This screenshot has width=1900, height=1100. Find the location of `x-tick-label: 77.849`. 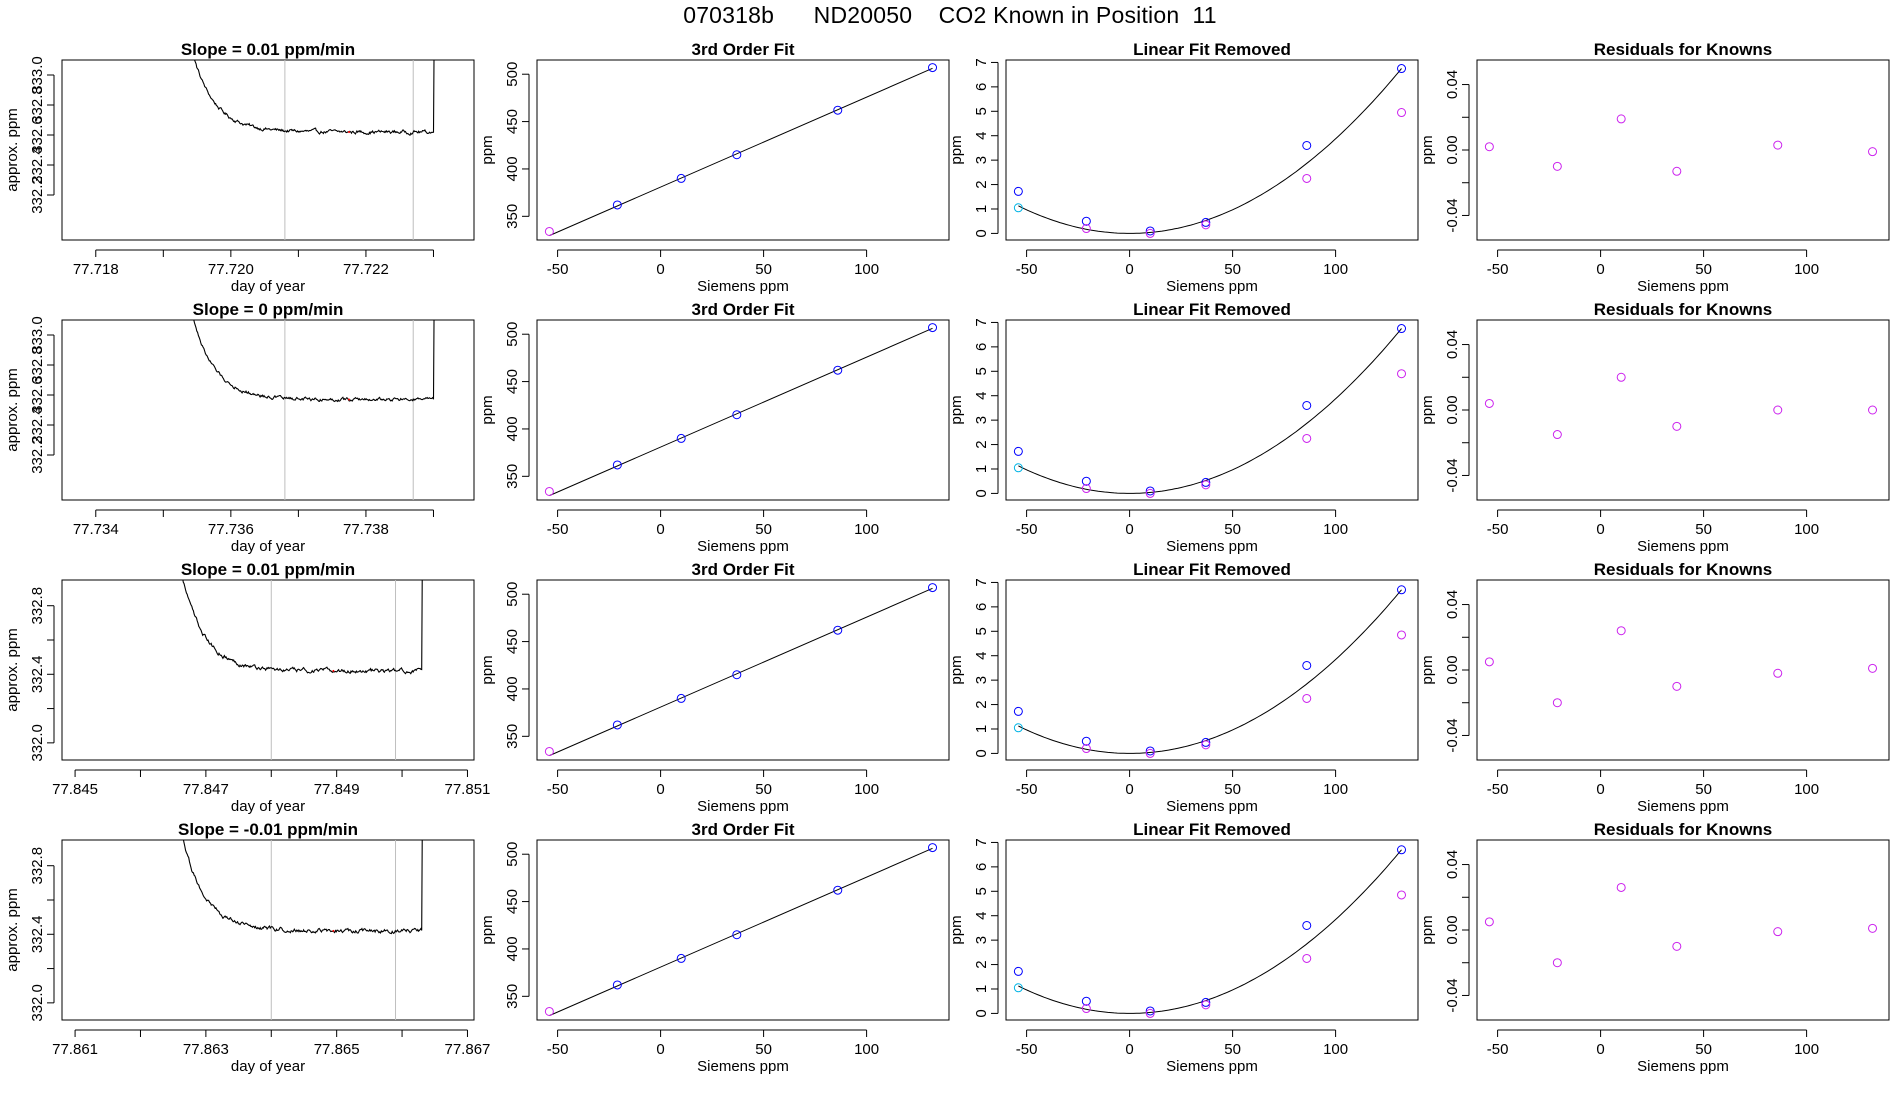

x-tick-label: 77.849 is located at coordinates (337, 789).